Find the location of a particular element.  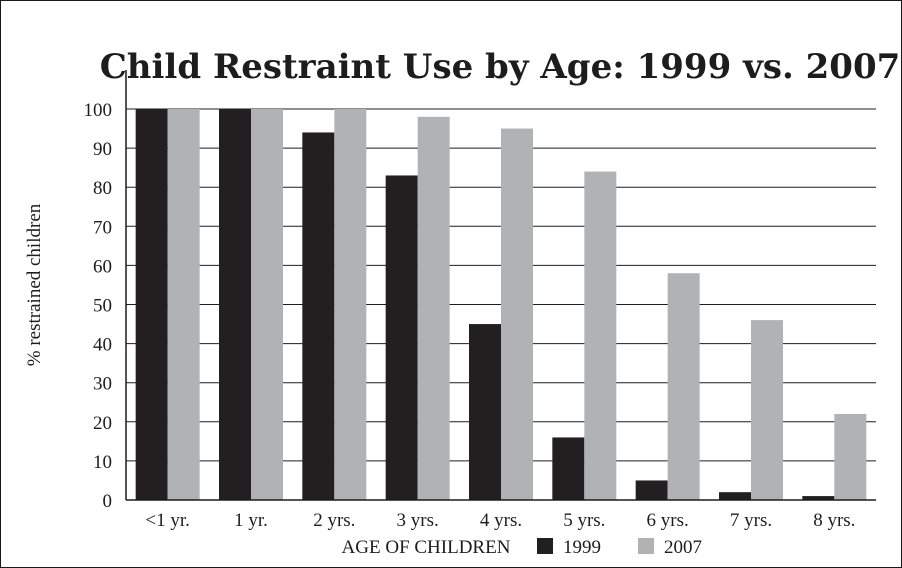

x-tick-label: 3 yrs. is located at coordinates (418, 520).